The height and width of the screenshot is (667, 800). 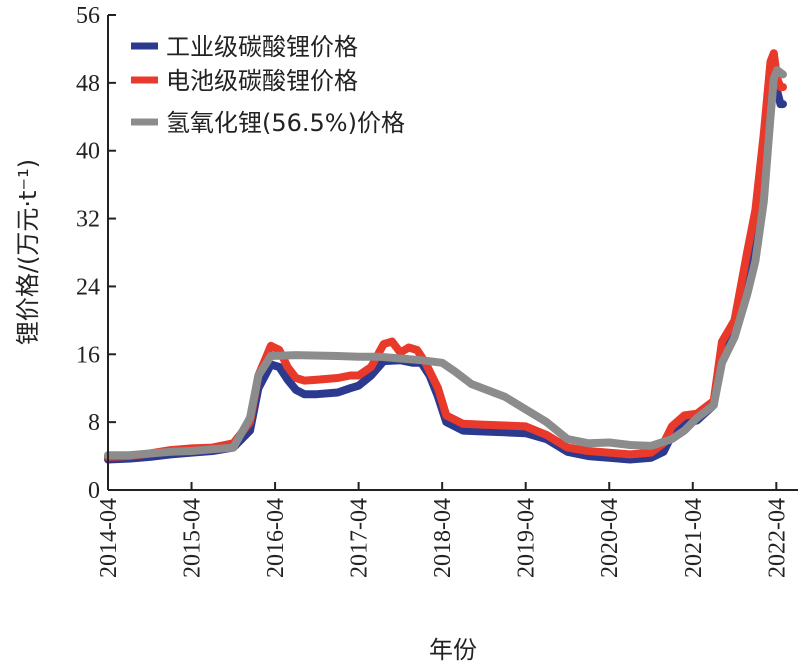 What do you see at coordinates (610, 538) in the screenshot?
I see `x-tick-label: 2020-04` at bounding box center [610, 538].